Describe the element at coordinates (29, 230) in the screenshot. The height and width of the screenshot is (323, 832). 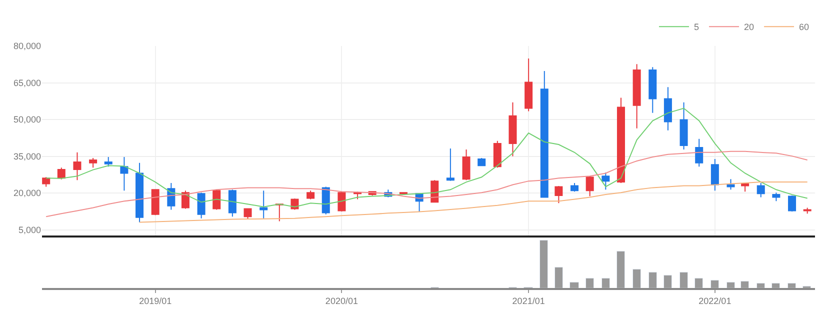
I see `y-tick-label: 5,000` at that location.